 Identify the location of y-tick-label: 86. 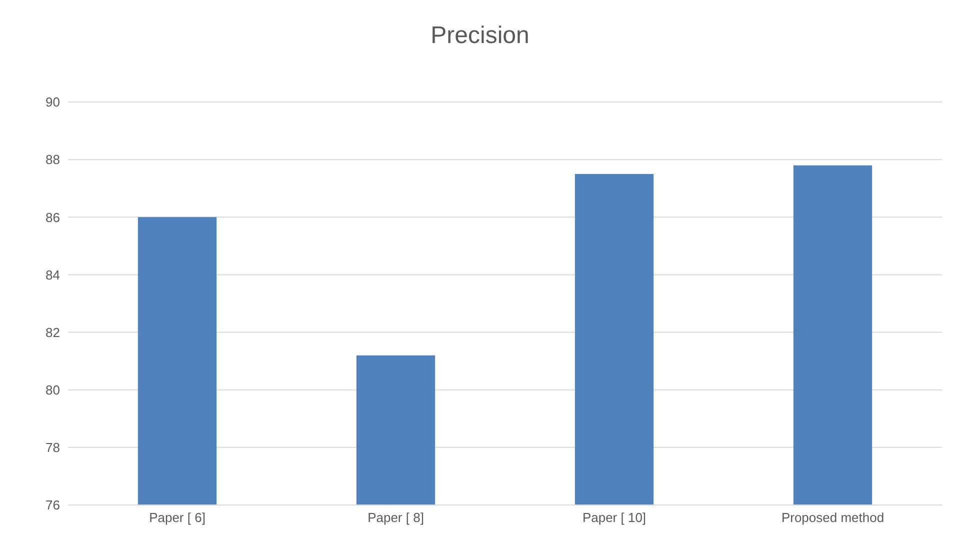
(53, 217).